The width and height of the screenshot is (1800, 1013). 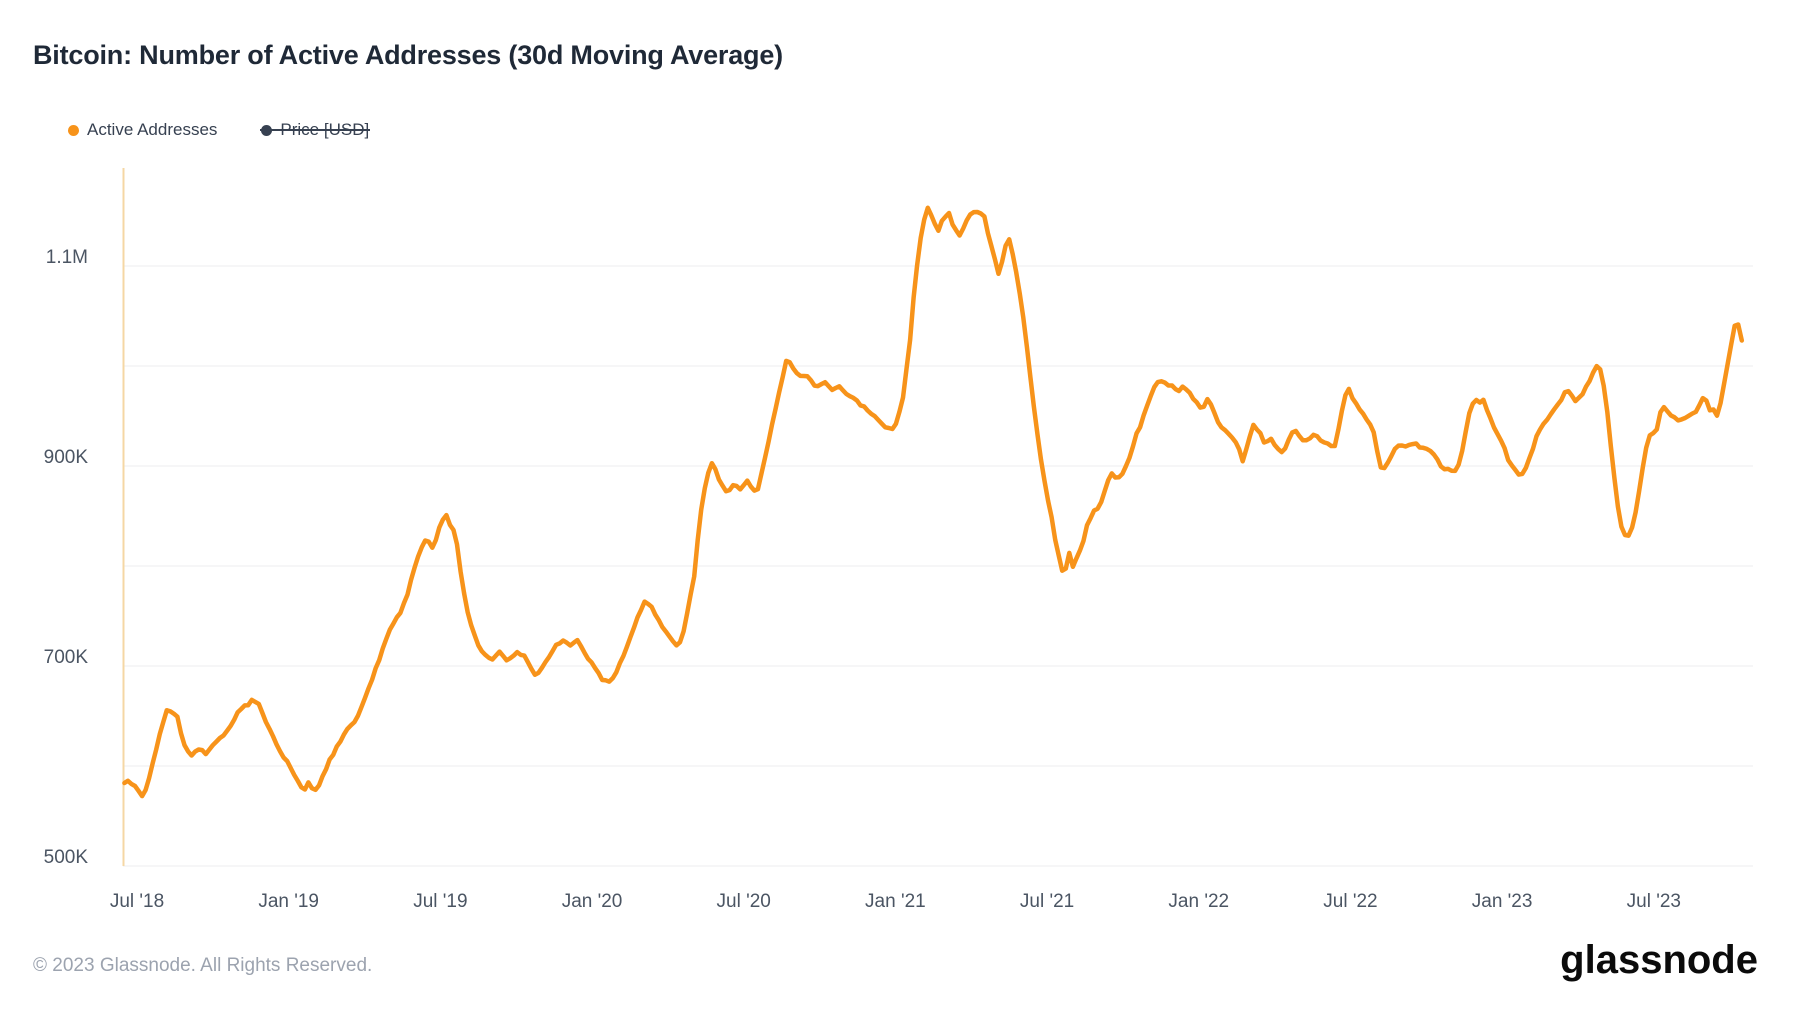 What do you see at coordinates (1350, 901) in the screenshot?
I see `x-axis-tick-label: Jul '22` at bounding box center [1350, 901].